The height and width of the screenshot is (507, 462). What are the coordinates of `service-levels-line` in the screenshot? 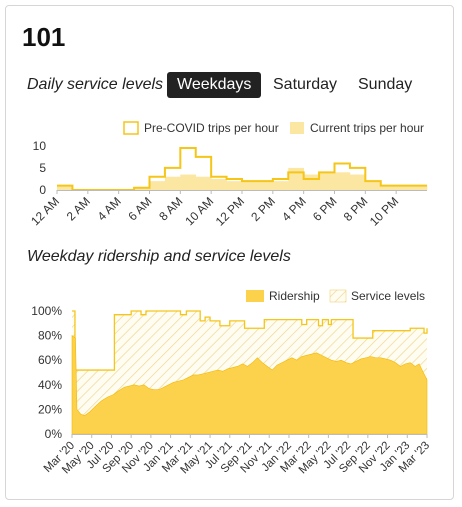 It's located at (250, 340).